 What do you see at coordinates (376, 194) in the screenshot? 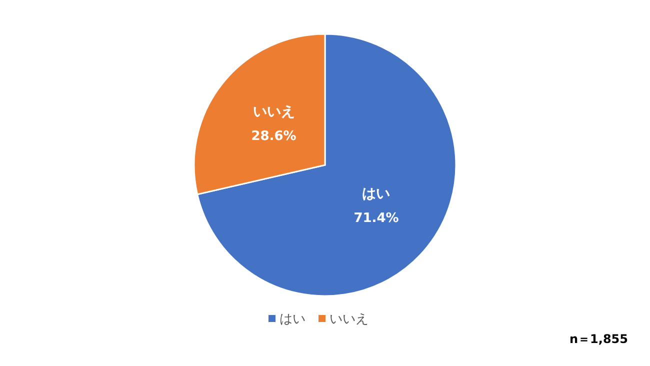
I see `slice-label: はい` at bounding box center [376, 194].